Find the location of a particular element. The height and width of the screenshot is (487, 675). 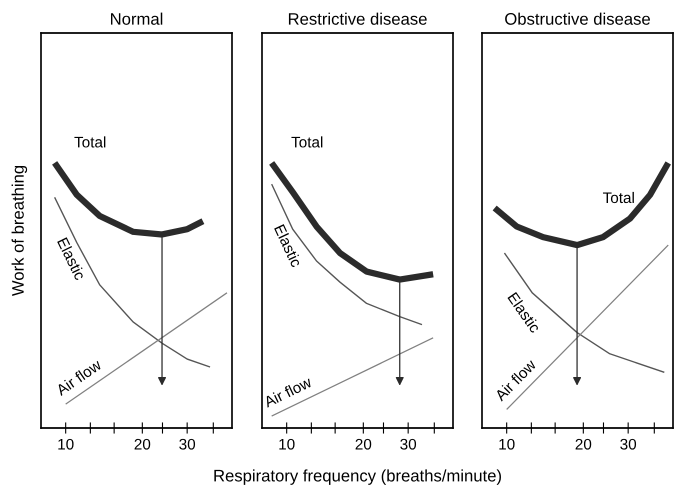

y-axis-title: Work of breathing is located at coordinates (20, 231).